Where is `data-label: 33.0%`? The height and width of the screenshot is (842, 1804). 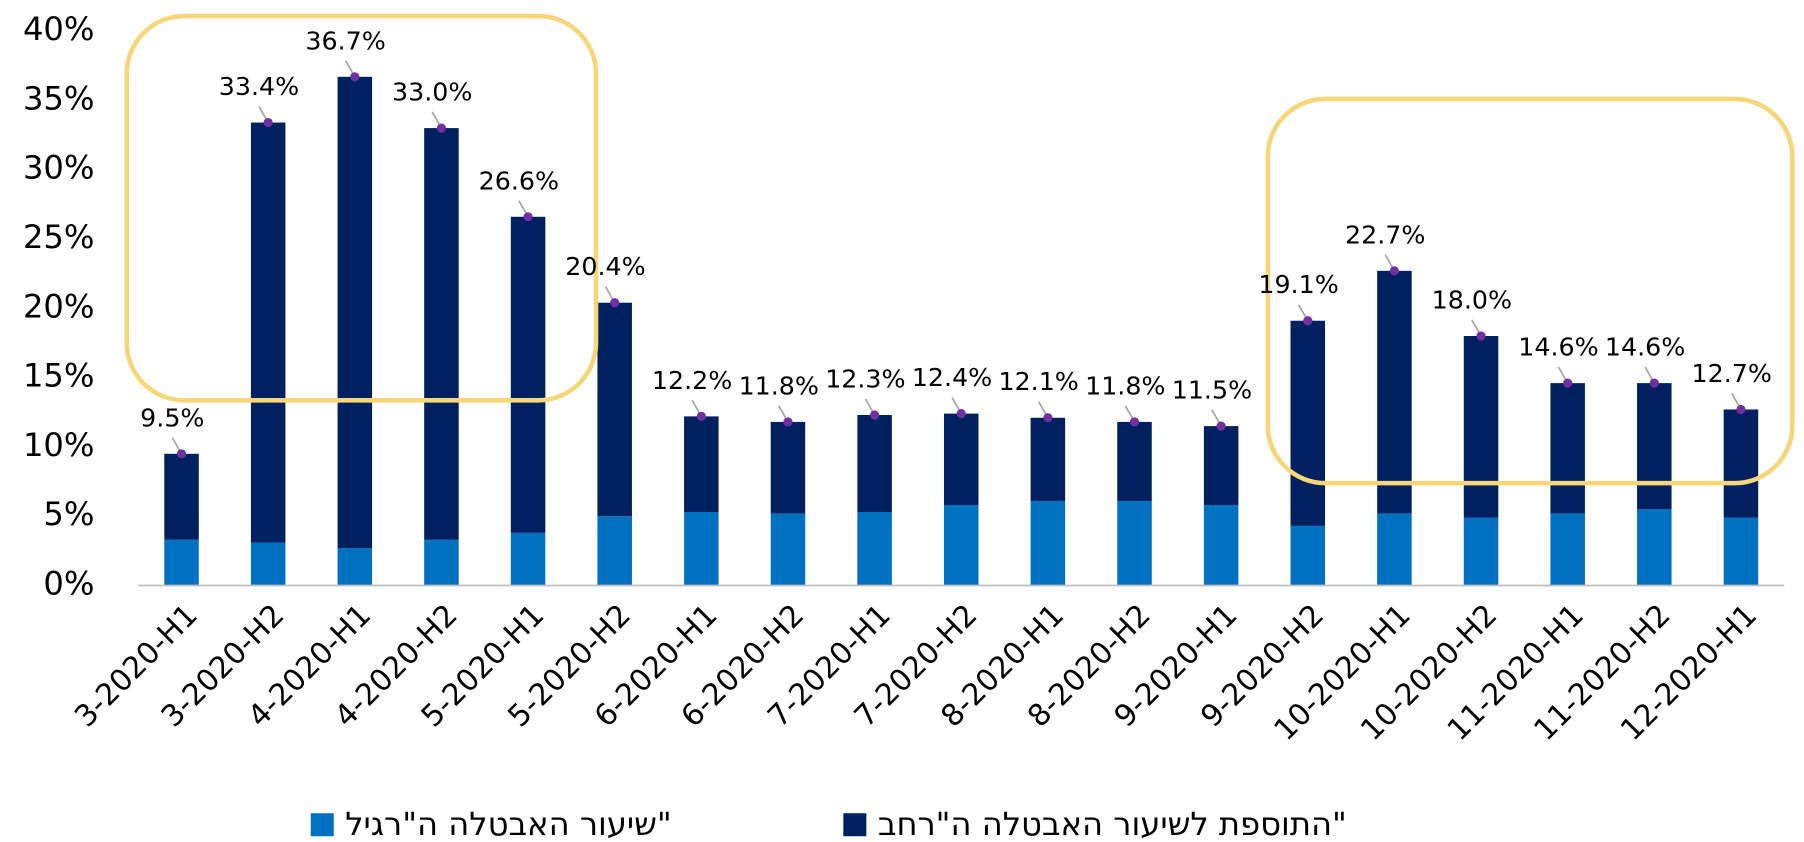
data-label: 33.0% is located at coordinates (432, 92).